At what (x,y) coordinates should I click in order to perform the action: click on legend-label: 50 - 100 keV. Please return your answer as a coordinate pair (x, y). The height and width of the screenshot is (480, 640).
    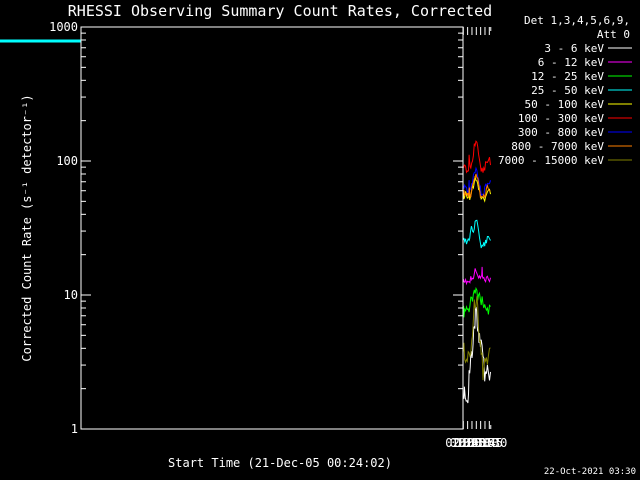
    Looking at the image, I should click on (565, 104).